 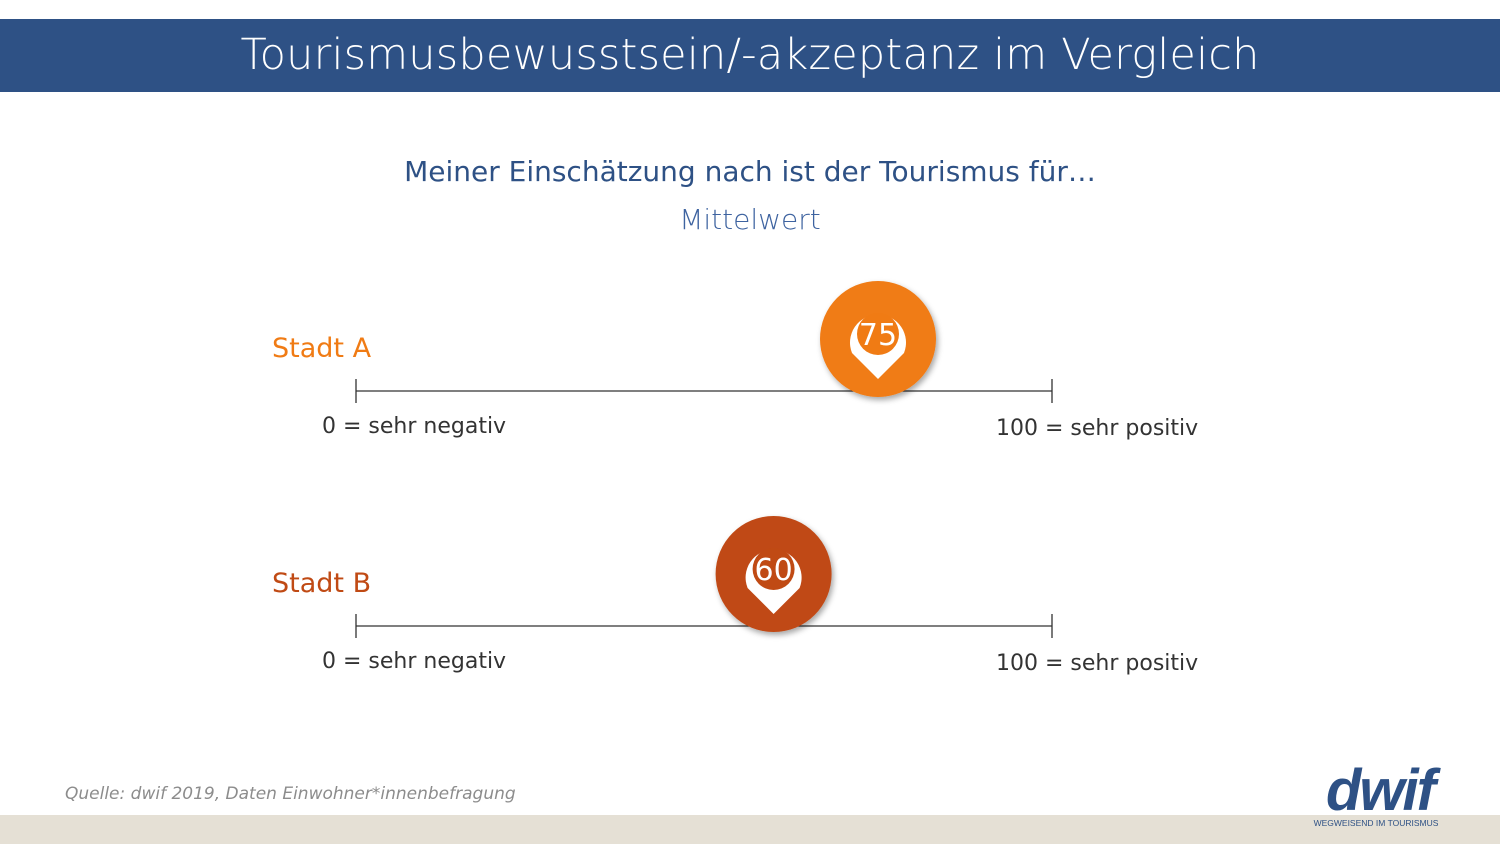 What do you see at coordinates (1376, 823) in the screenshot?
I see `logo-tagline: WEGWEISEND IM TOURISMUS` at bounding box center [1376, 823].